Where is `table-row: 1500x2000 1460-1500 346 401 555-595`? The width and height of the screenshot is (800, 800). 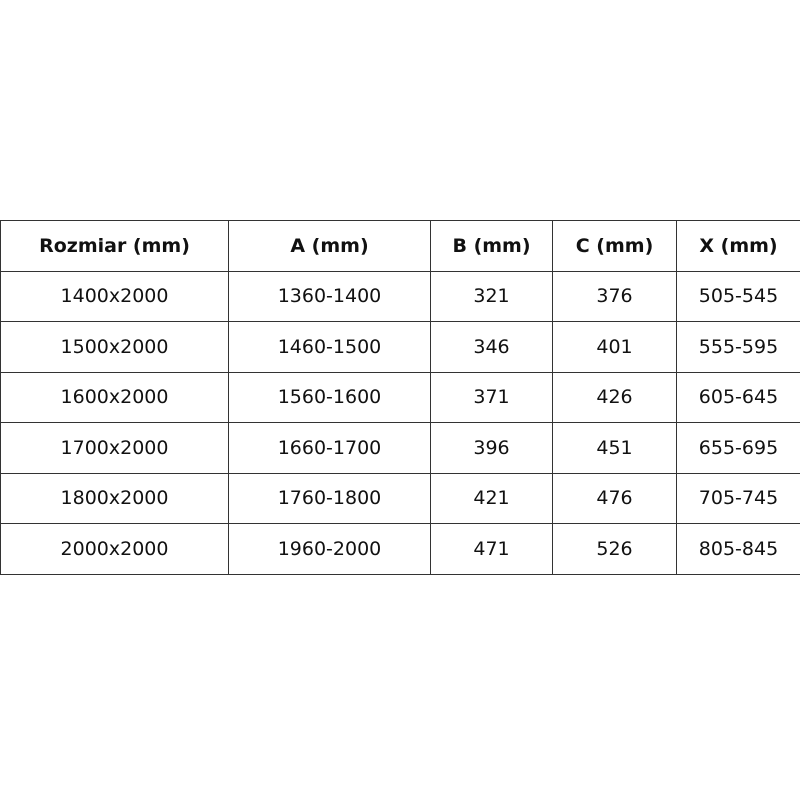 table-row: 1500x2000 1460-1500 346 401 555-595 is located at coordinates (400, 347).